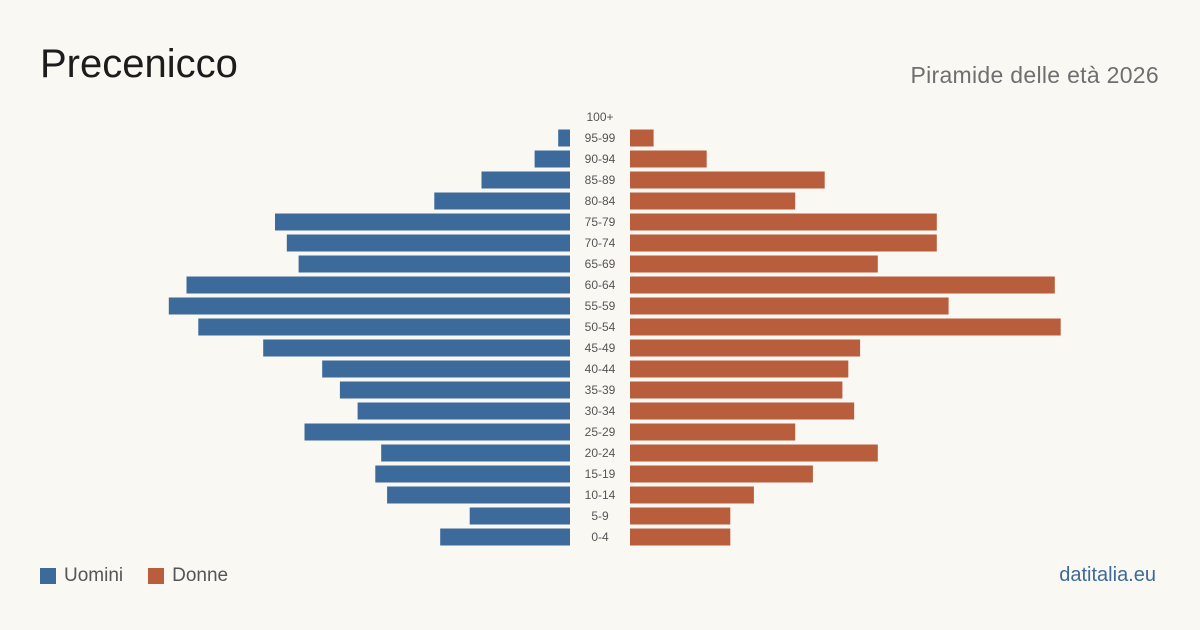 This screenshot has height=630, width=1200. Describe the element at coordinates (600, 327) in the screenshot. I see `age-label-50-54: 50-54` at that location.